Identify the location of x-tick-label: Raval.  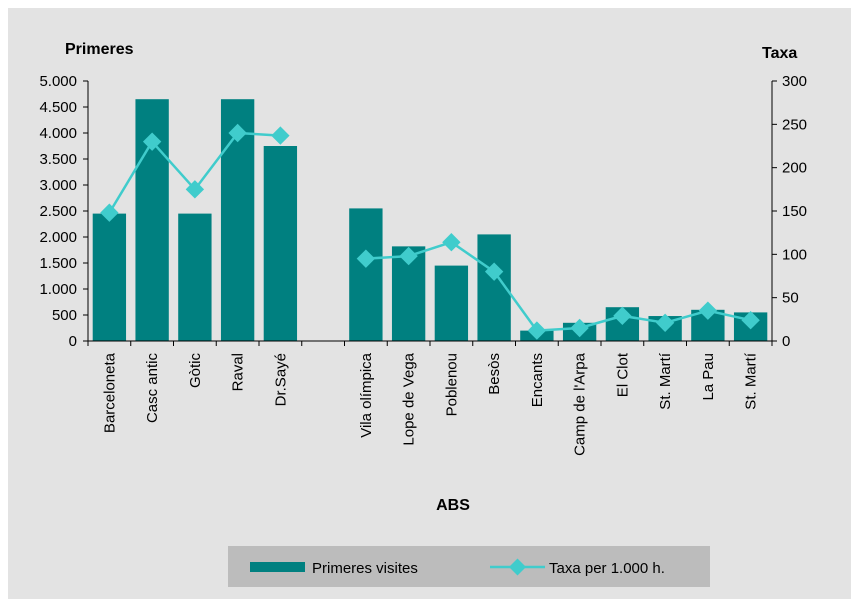
(238, 372).